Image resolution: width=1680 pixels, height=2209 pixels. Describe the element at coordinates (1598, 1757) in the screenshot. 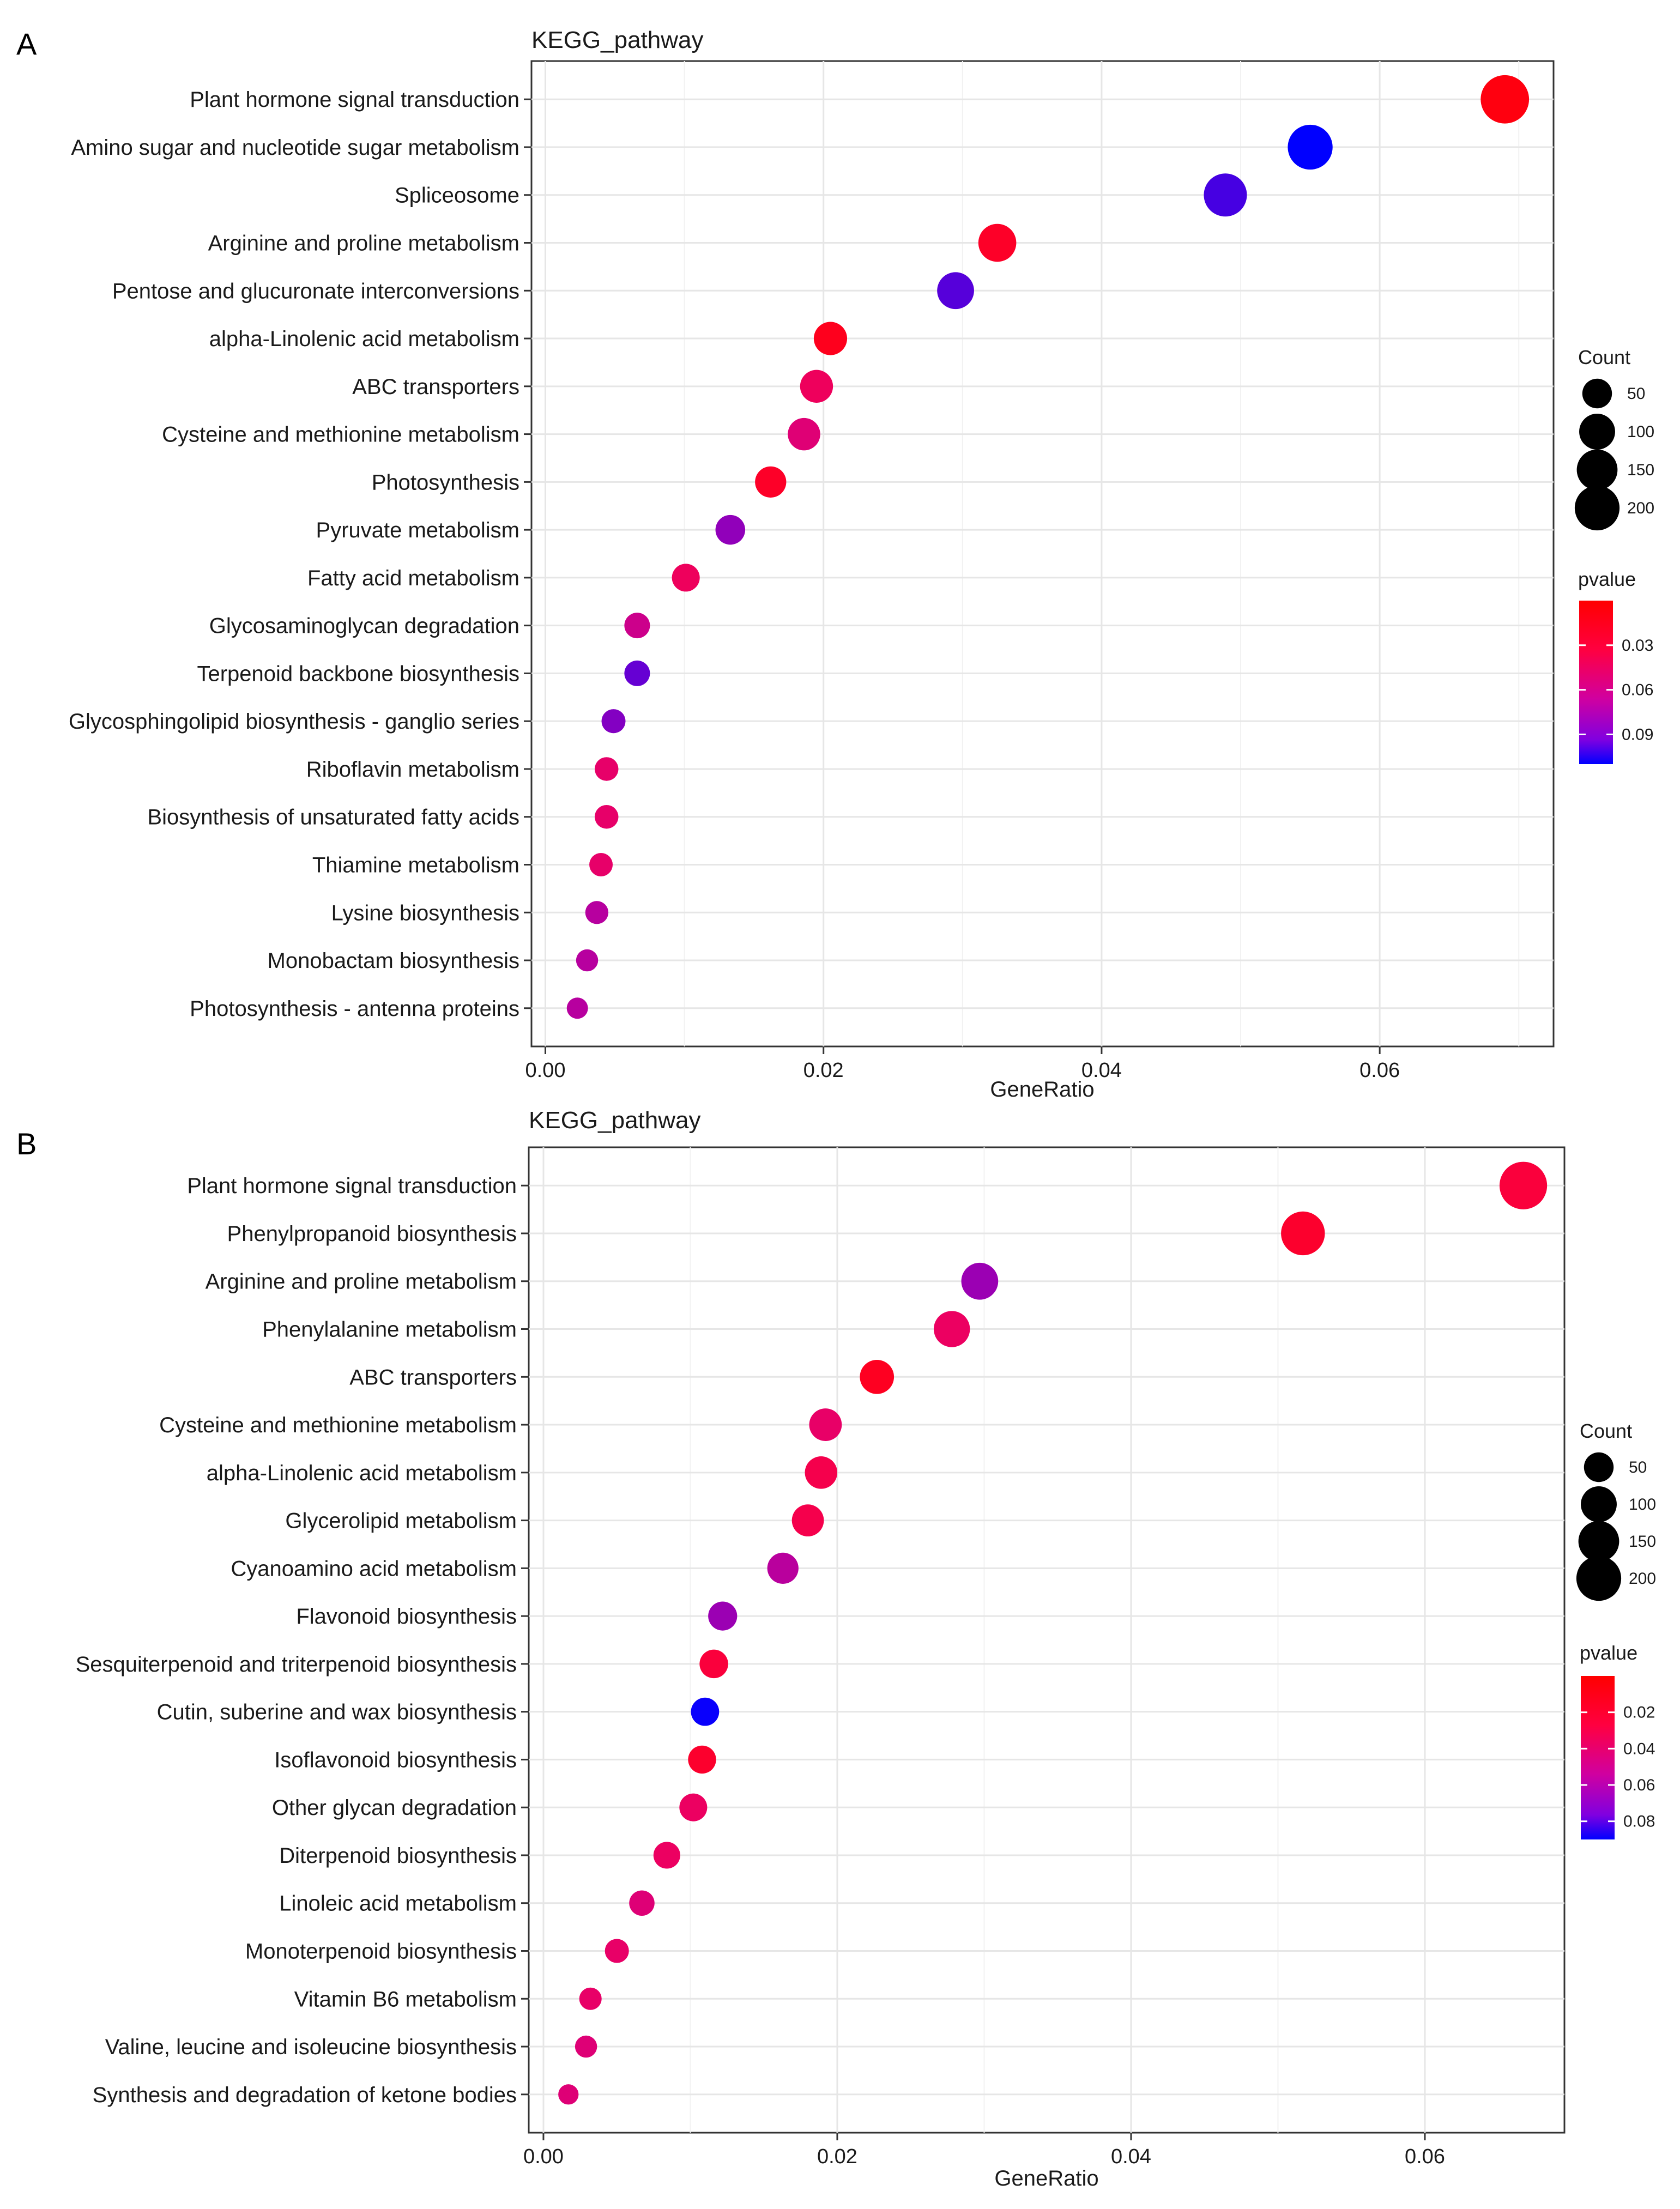

I see `colorbar-b` at that location.